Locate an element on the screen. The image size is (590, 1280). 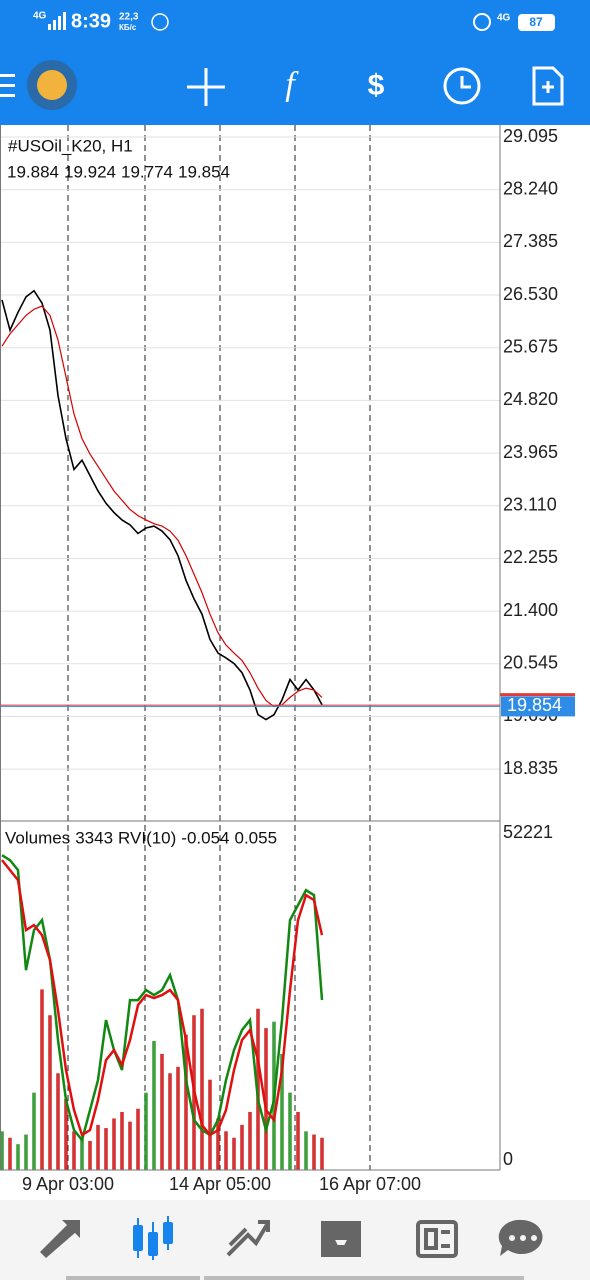
bottom-nav is located at coordinates (295, 1240).